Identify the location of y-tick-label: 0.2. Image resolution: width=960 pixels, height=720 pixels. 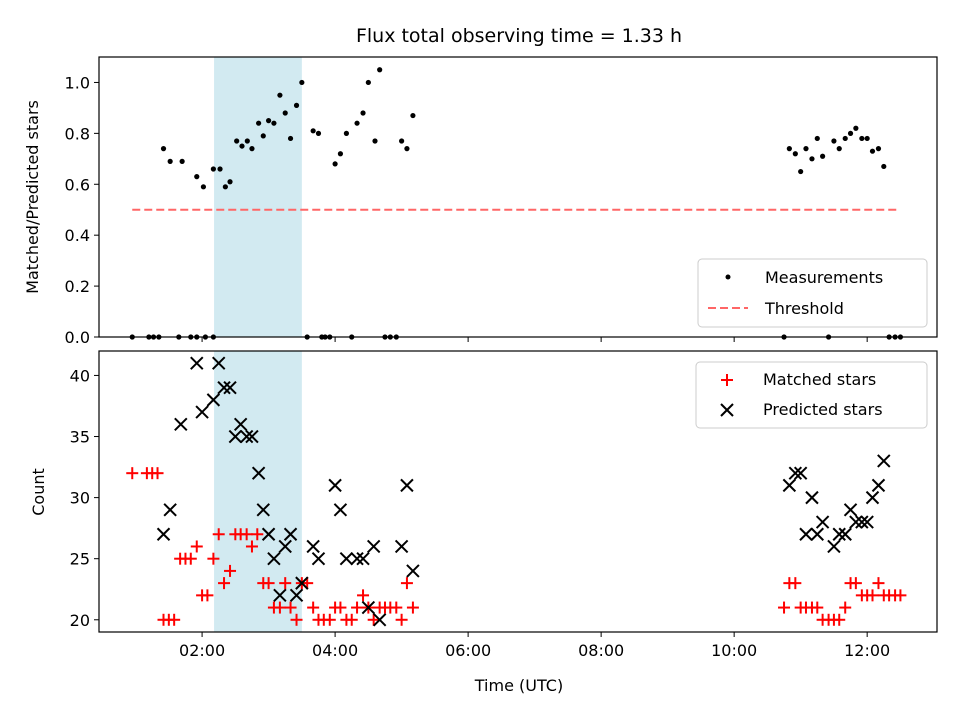
(77, 286).